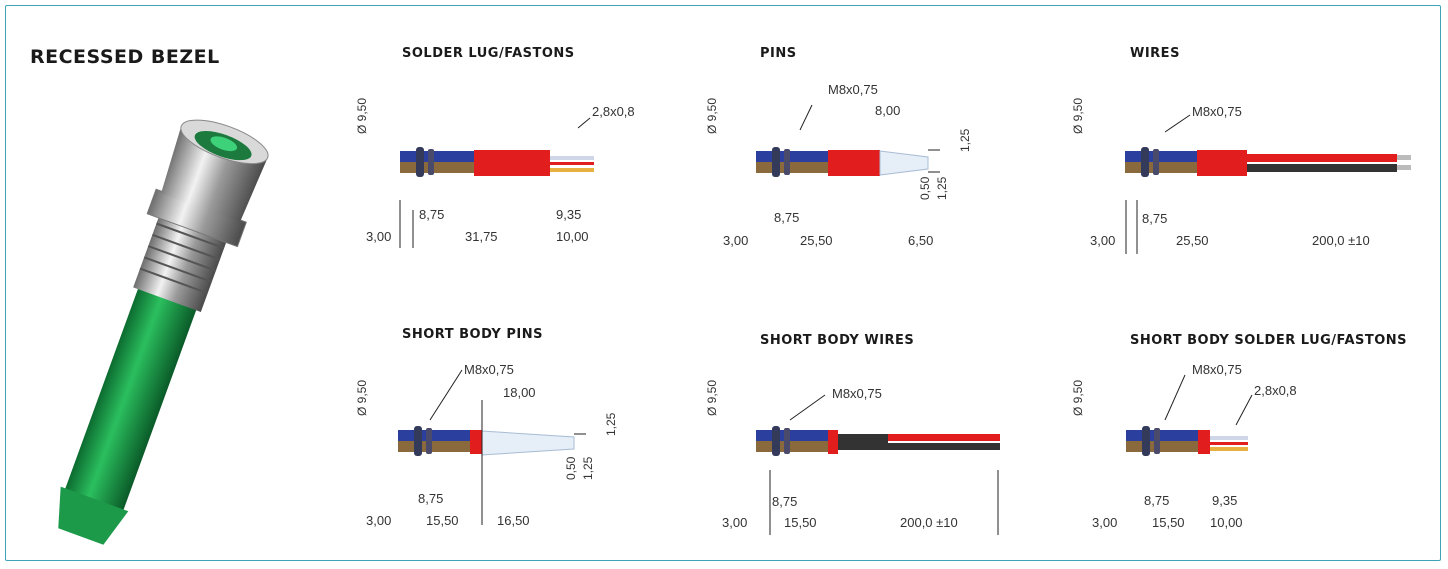 This screenshot has width=1448, height=569. Describe the element at coordinates (778, 53) in the screenshot. I see `variant-title-pins: PINS` at that location.